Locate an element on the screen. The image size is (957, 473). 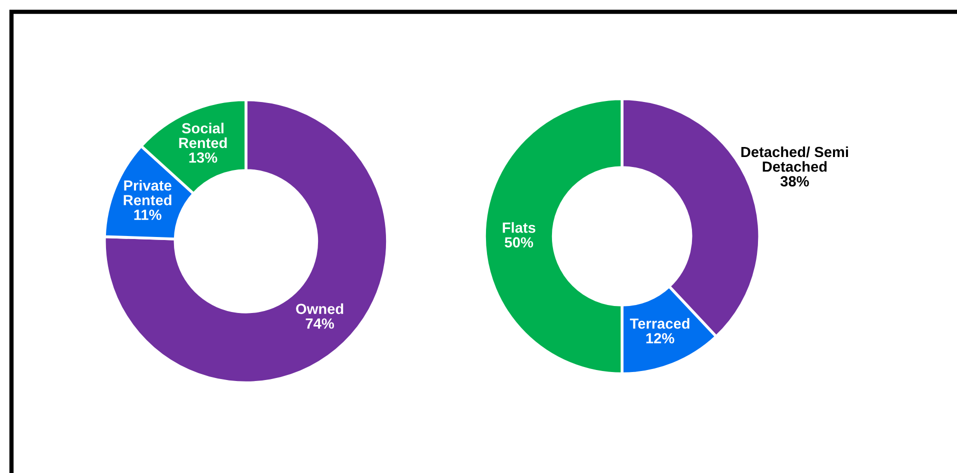
data-label: 13% is located at coordinates (203, 157).